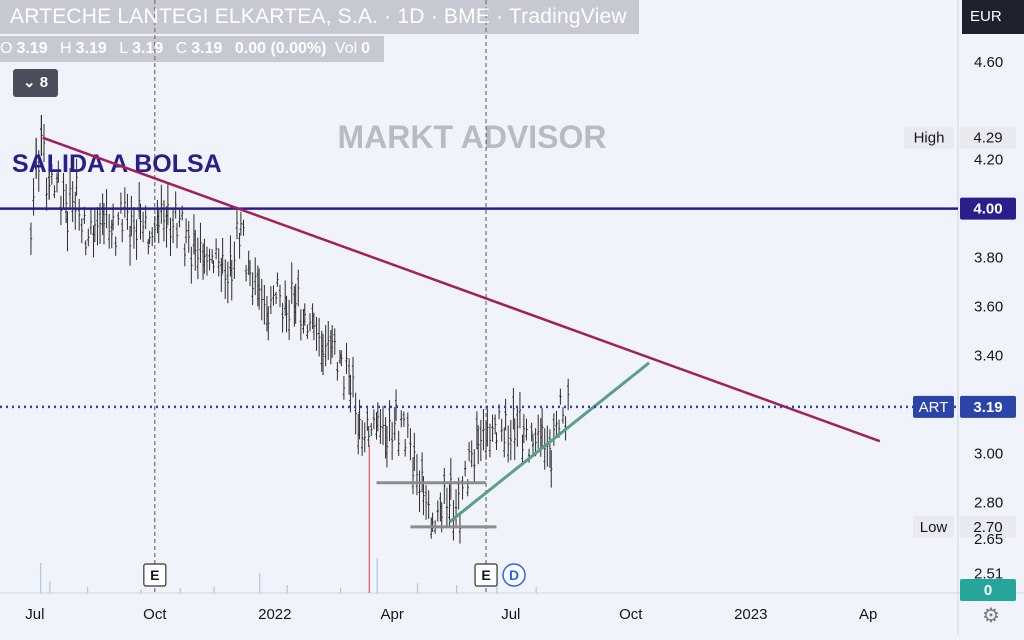 This screenshot has width=1024, height=640. I want to click on price-label-value: 4.00, so click(987, 209).